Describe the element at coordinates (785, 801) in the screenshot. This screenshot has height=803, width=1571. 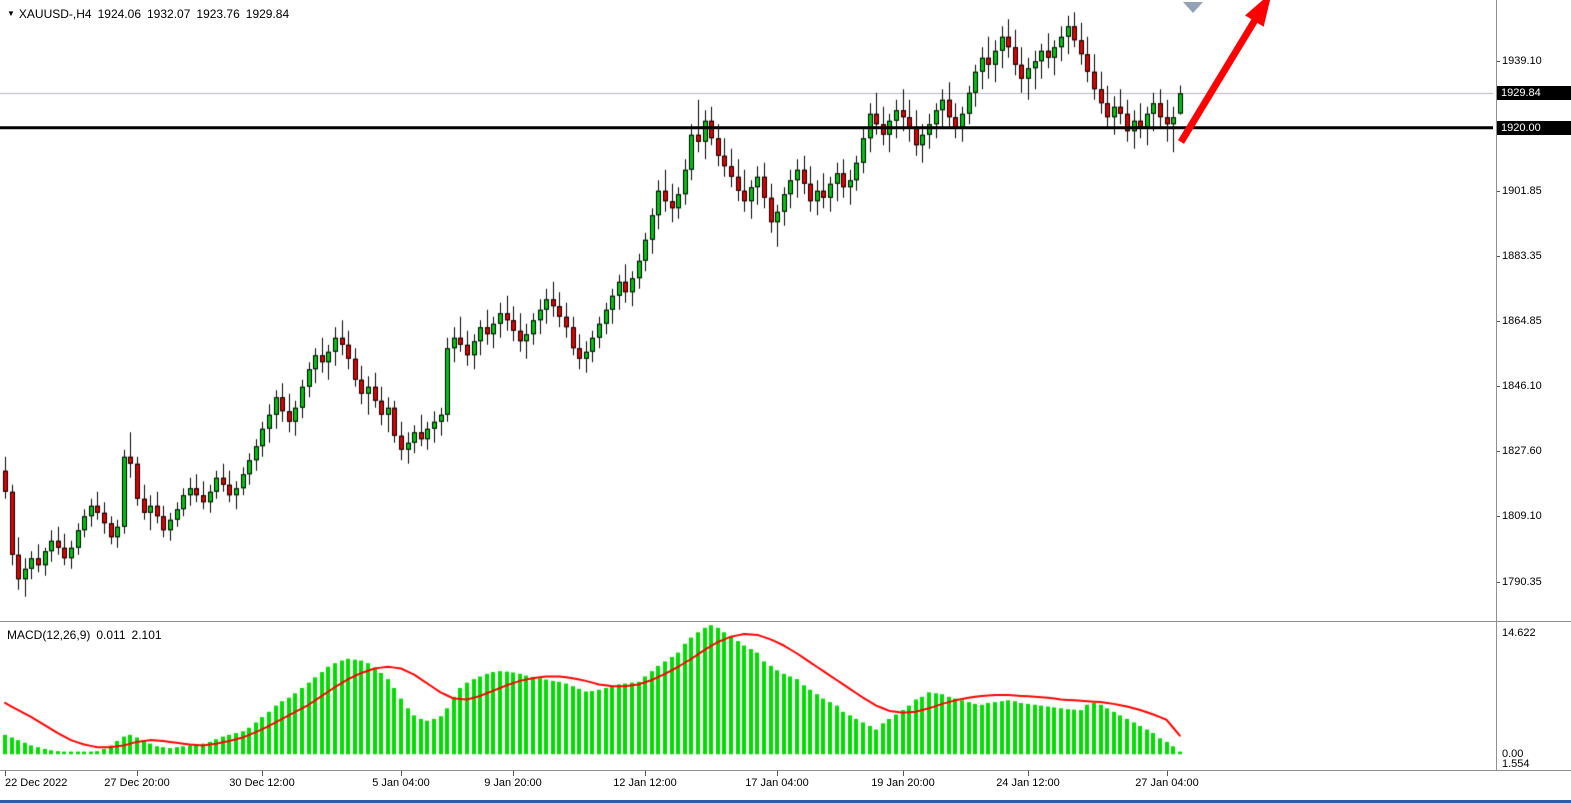
I see `window-bottom-edge` at that location.